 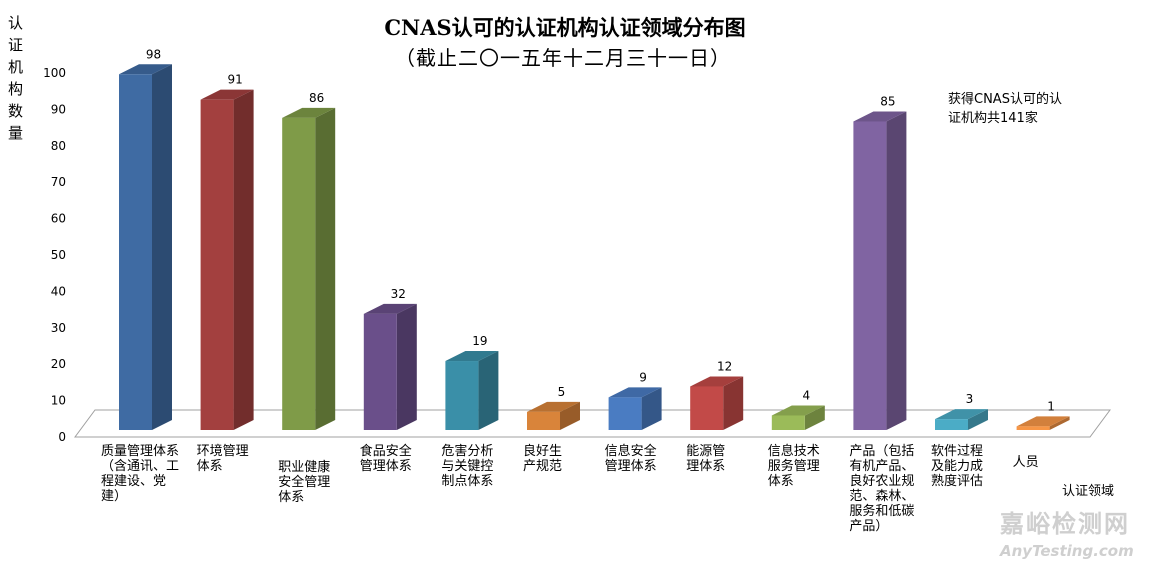 I want to click on y-tick-label: 50, so click(x=58, y=255).